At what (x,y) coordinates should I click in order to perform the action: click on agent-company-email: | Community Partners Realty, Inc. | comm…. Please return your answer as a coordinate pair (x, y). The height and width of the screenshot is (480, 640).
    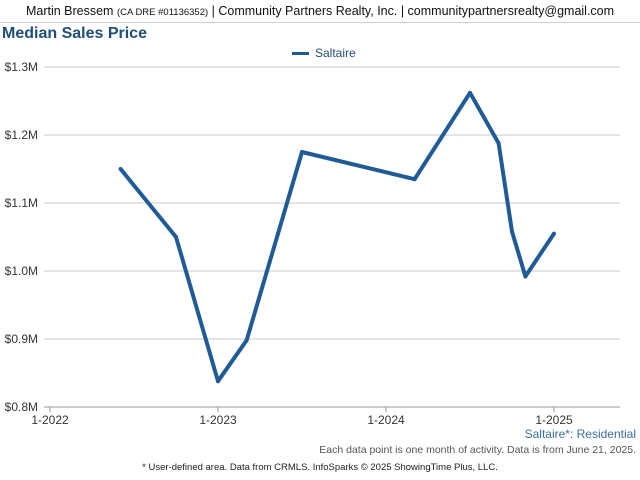
    Looking at the image, I should click on (413, 11).